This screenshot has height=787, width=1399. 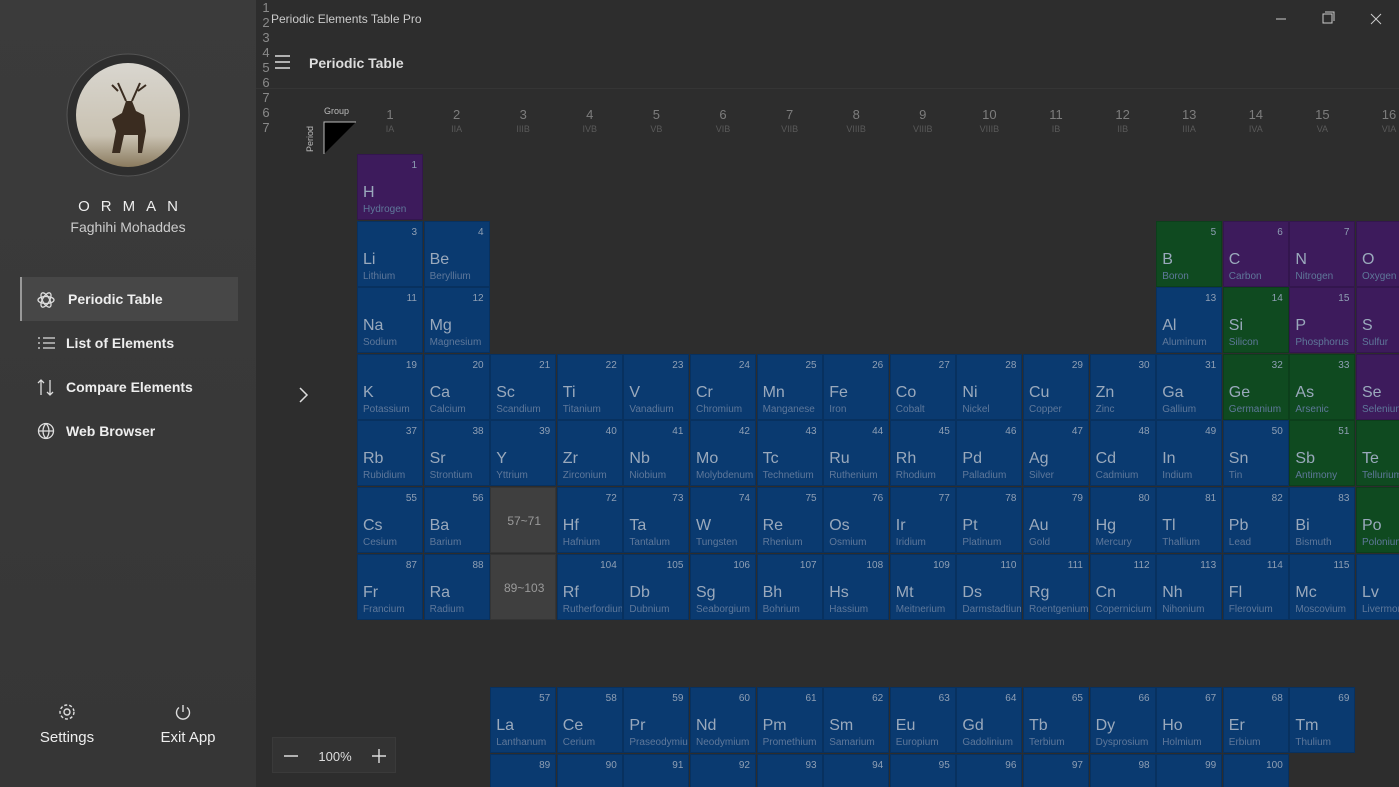 What do you see at coordinates (1122, 586) in the screenshot?
I see `element-cell: 112 Cn Copernicium` at bounding box center [1122, 586].